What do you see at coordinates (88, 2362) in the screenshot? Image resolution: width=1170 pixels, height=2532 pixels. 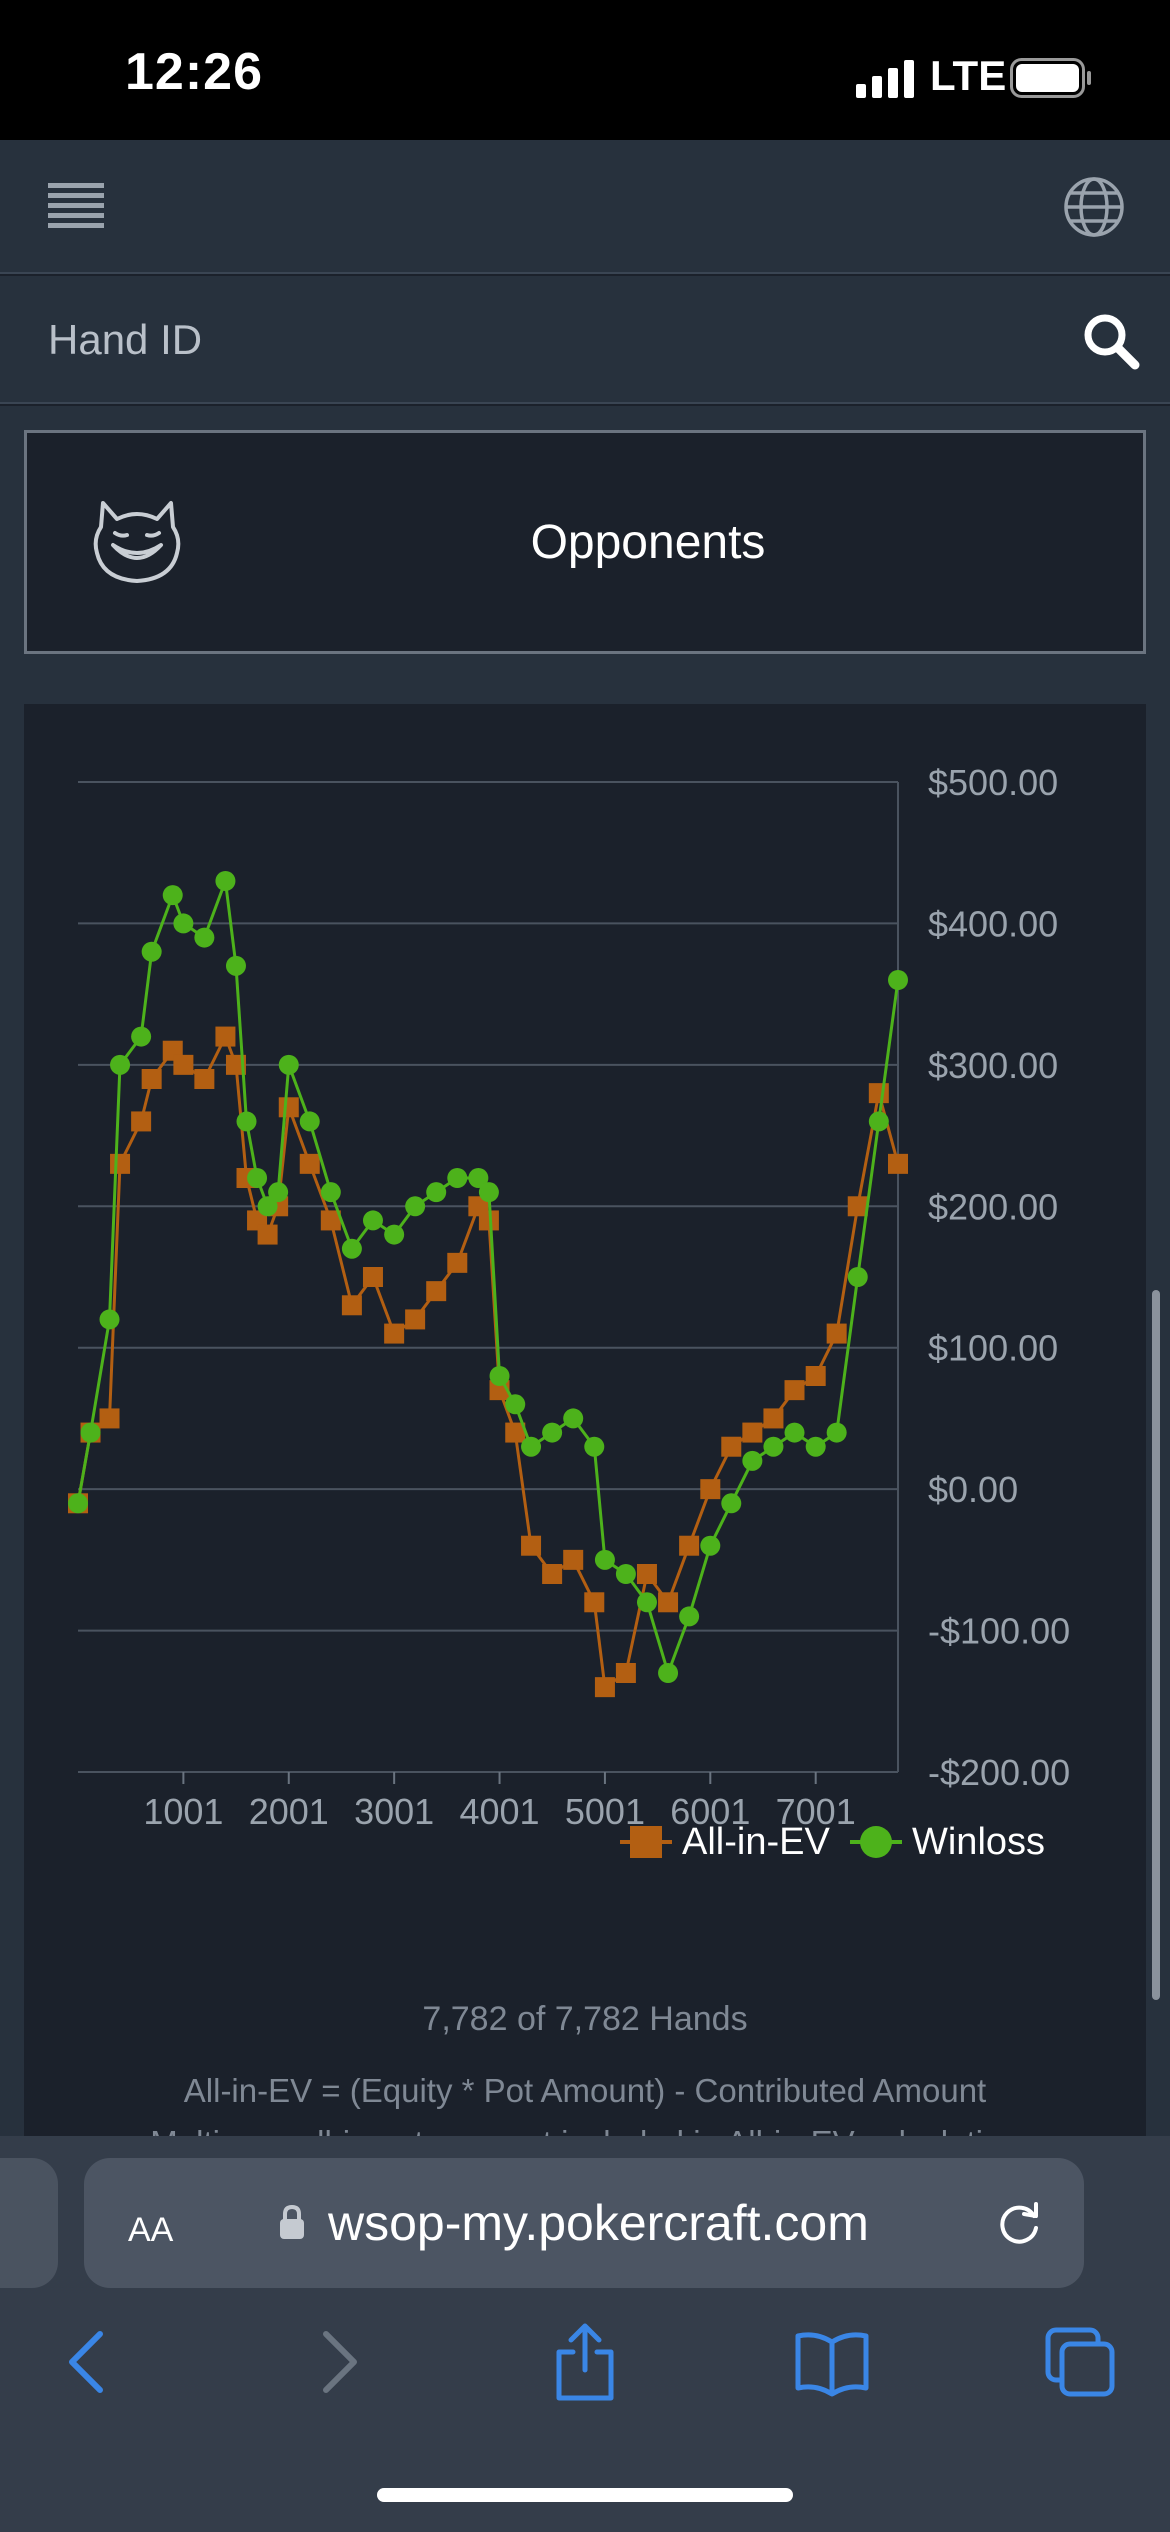 I see `back-icon` at bounding box center [88, 2362].